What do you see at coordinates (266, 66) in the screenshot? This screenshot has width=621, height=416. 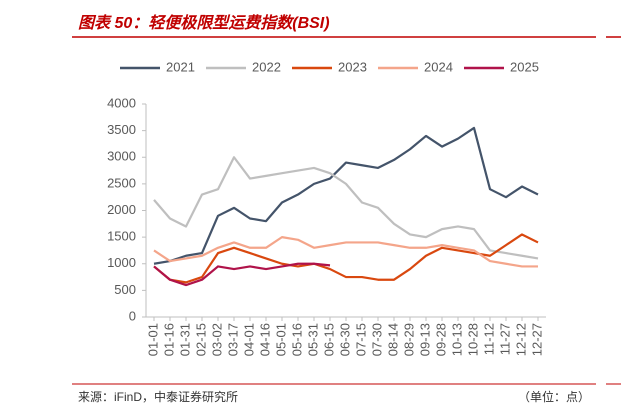 I see `legend-label: 2022` at bounding box center [266, 66].